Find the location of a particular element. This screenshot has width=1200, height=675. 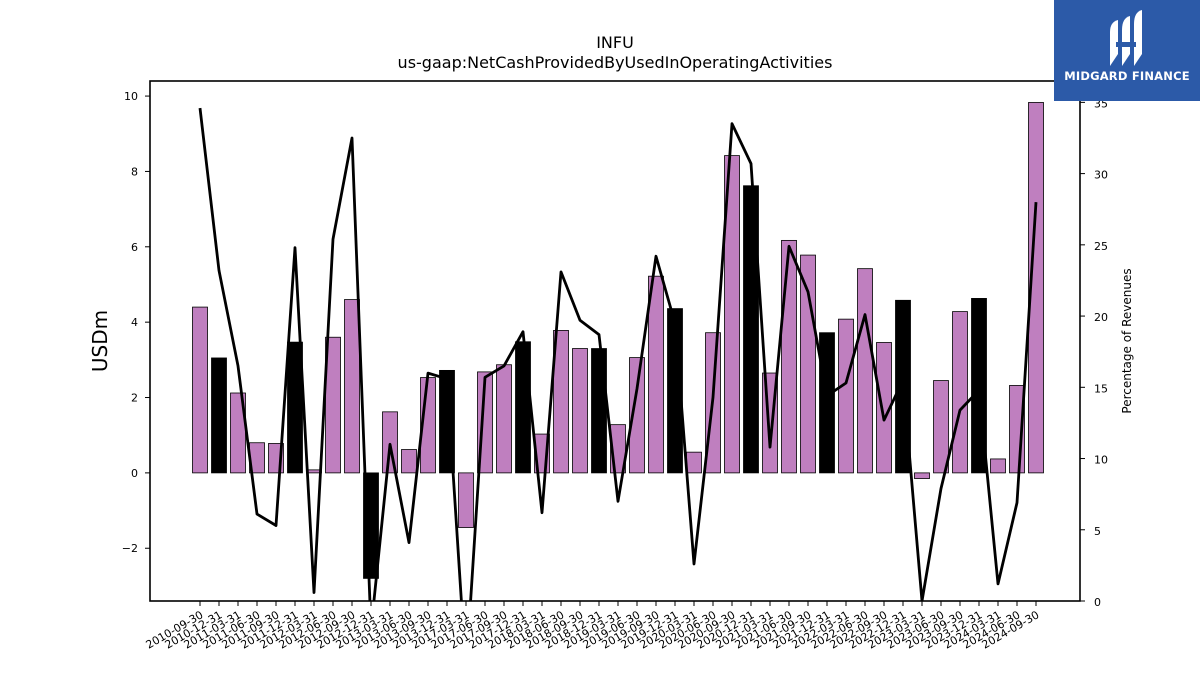

y-tick-label: 2 is located at coordinates (134, 398).